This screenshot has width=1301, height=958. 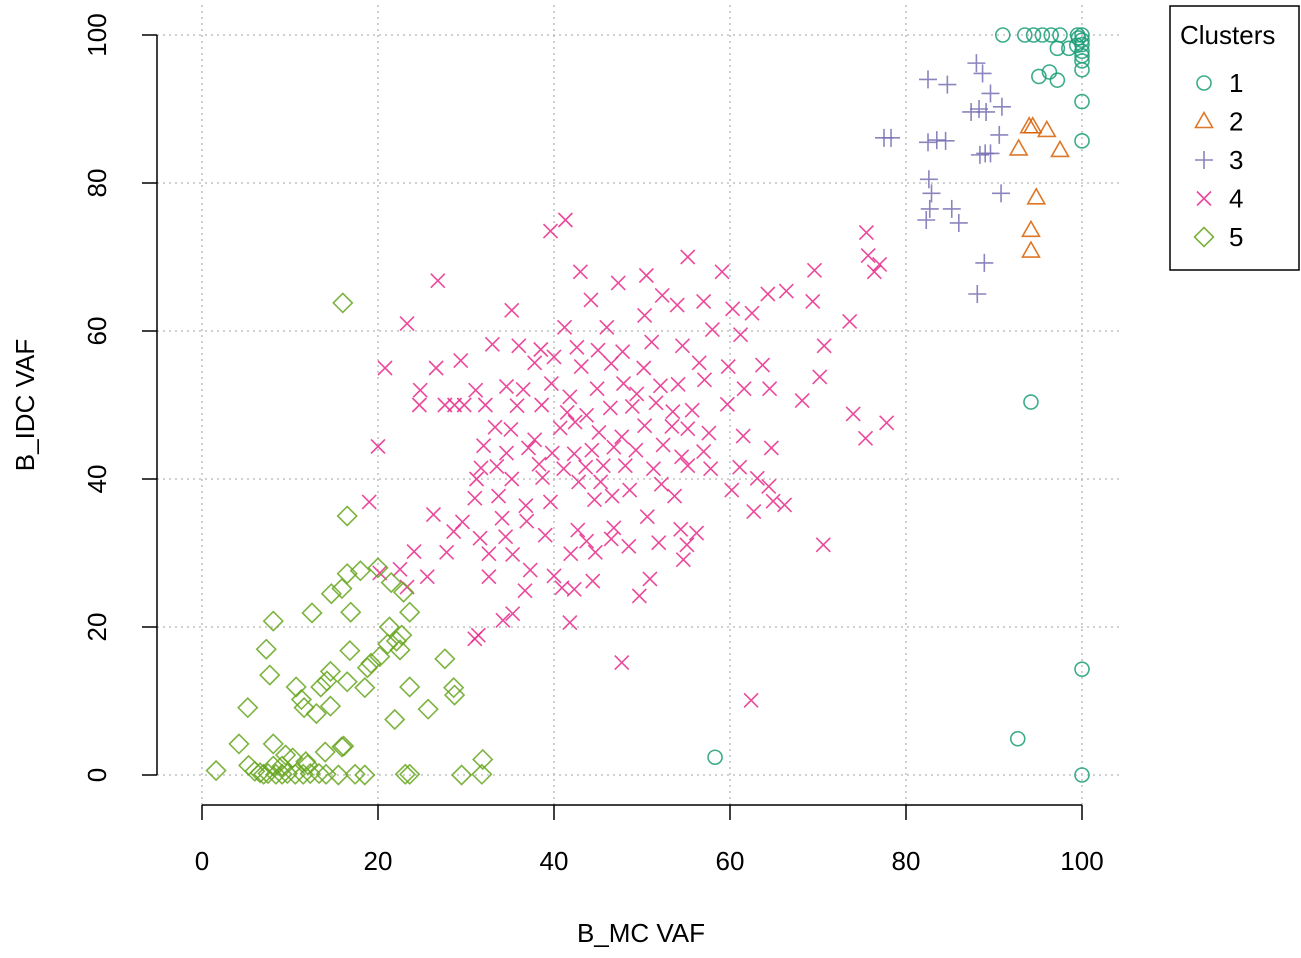 What do you see at coordinates (641, 933) in the screenshot?
I see `x-axis-label: B_MC VAF` at bounding box center [641, 933].